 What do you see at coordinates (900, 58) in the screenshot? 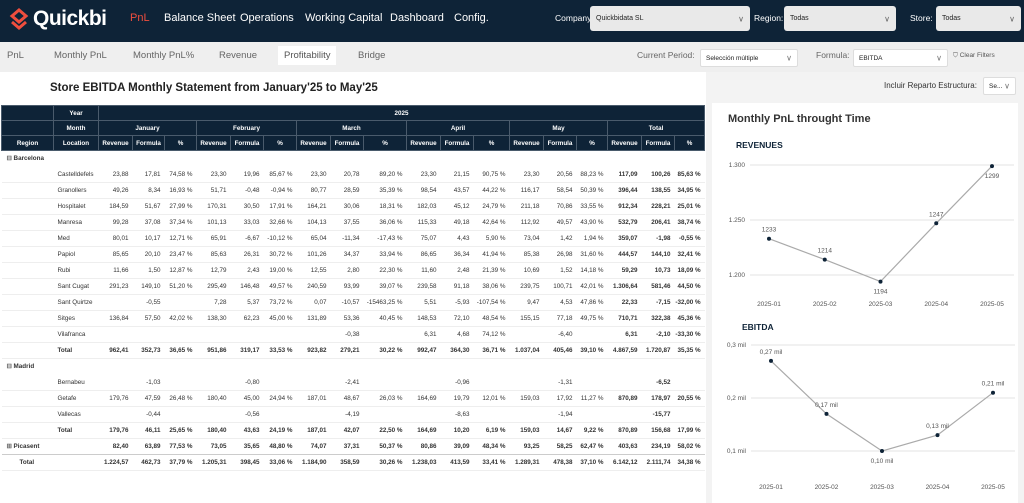
I see `formula-select: EBITDA ∨` at bounding box center [900, 58].